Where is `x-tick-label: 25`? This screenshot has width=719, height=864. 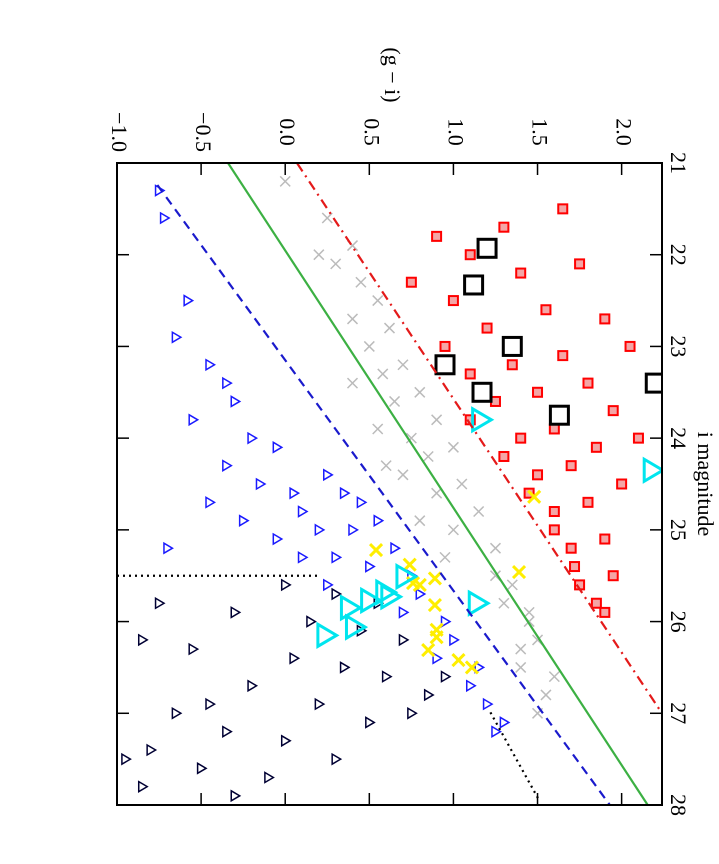
x-tick-label: 25 is located at coordinates (678, 530).